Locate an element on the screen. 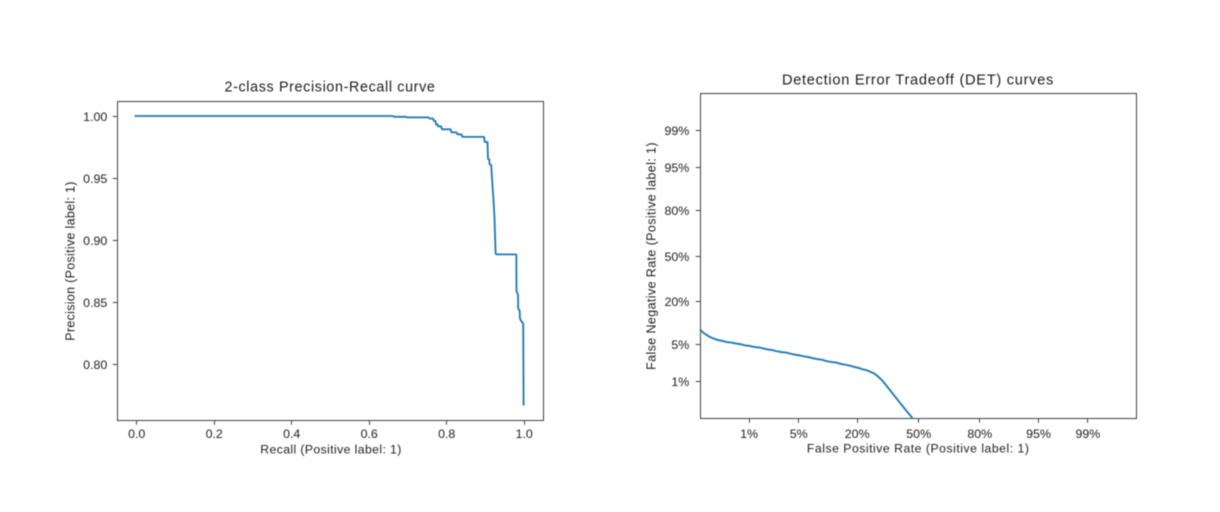 The width and height of the screenshot is (1220, 512). svg-text: 0.85 is located at coordinates (95, 303).